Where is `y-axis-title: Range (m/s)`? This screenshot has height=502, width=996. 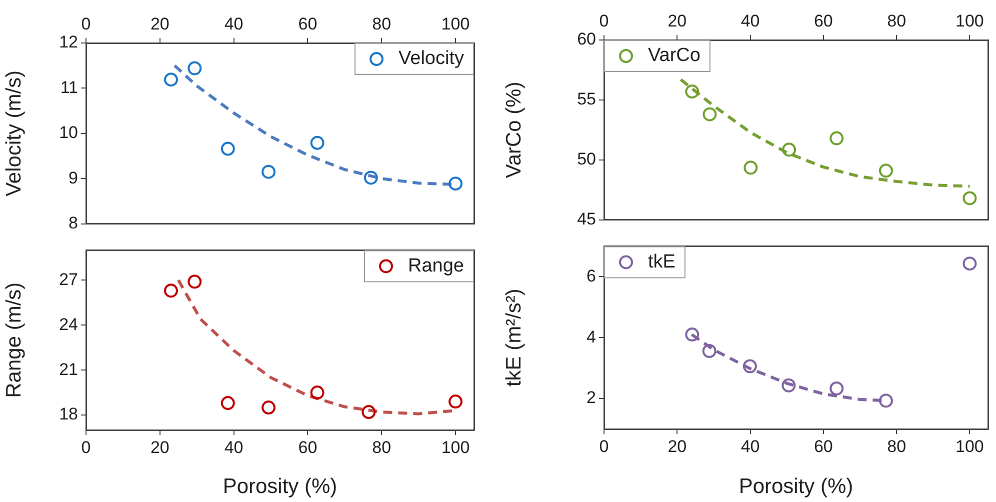
y-axis-title: Range (m/s) is located at coordinates (14, 340).